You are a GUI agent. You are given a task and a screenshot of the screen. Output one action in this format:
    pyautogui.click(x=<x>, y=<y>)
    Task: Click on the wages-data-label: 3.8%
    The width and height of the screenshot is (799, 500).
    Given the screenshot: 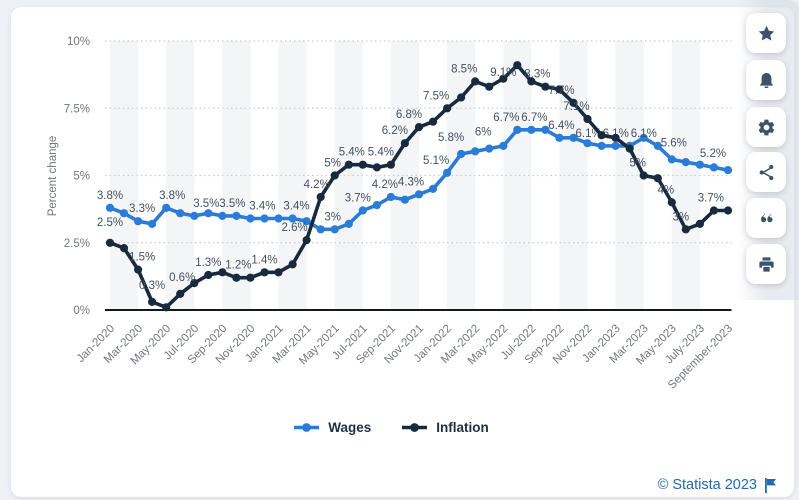 What is the action you would take?
    pyautogui.click(x=110, y=196)
    